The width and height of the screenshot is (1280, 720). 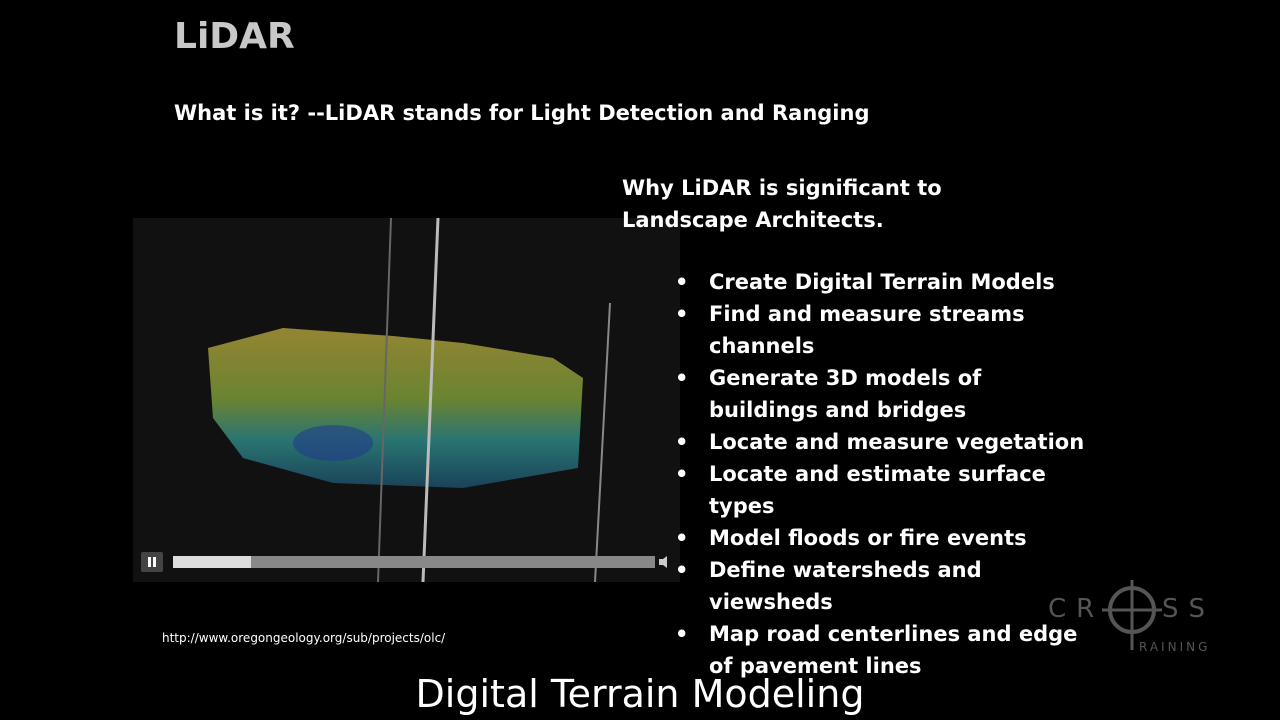 What do you see at coordinates (1189, 609) in the screenshot?
I see `logo-text: SS` at bounding box center [1189, 609].